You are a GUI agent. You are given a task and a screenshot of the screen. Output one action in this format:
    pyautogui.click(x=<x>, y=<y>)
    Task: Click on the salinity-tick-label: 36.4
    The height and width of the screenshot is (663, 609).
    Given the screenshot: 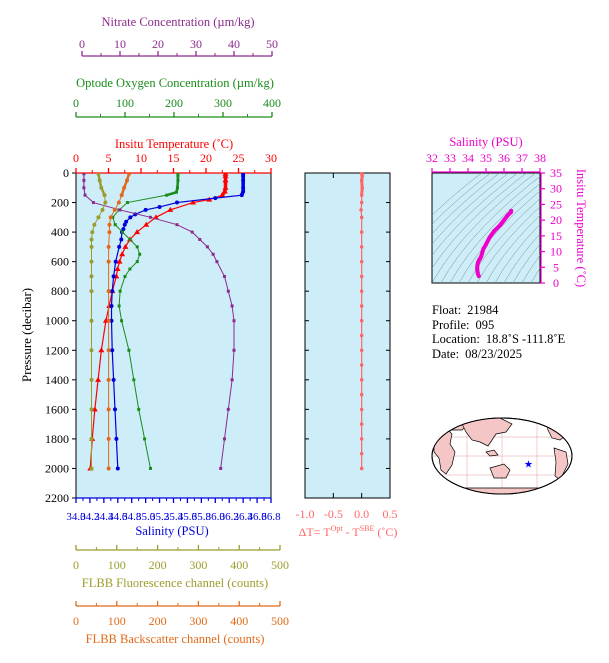 What is the action you would take?
    pyautogui.click(x=244, y=517)
    